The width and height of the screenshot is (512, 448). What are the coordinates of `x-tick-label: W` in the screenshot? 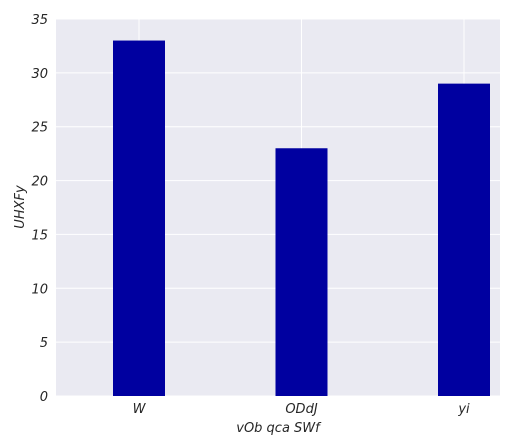 It's located at (140, 409).